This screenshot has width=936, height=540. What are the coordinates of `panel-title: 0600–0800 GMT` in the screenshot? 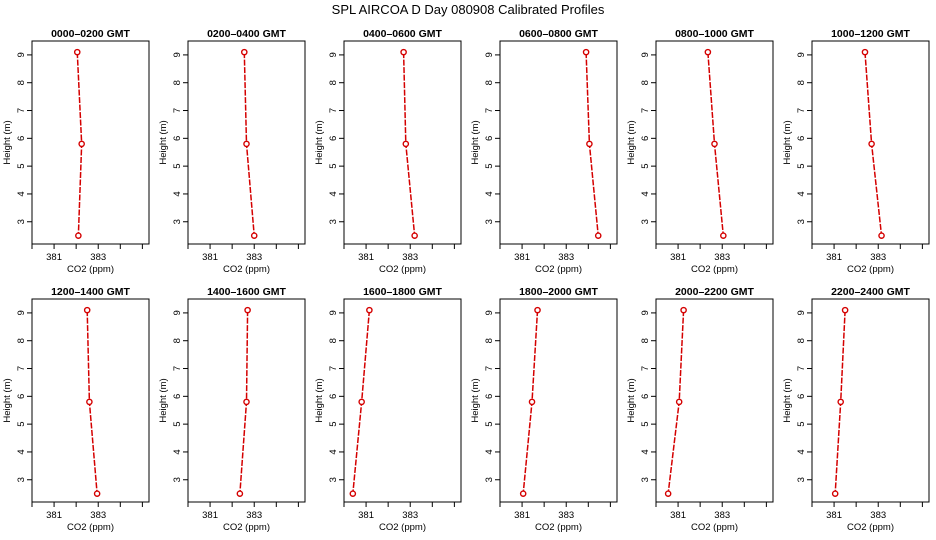 It's located at (558, 34).